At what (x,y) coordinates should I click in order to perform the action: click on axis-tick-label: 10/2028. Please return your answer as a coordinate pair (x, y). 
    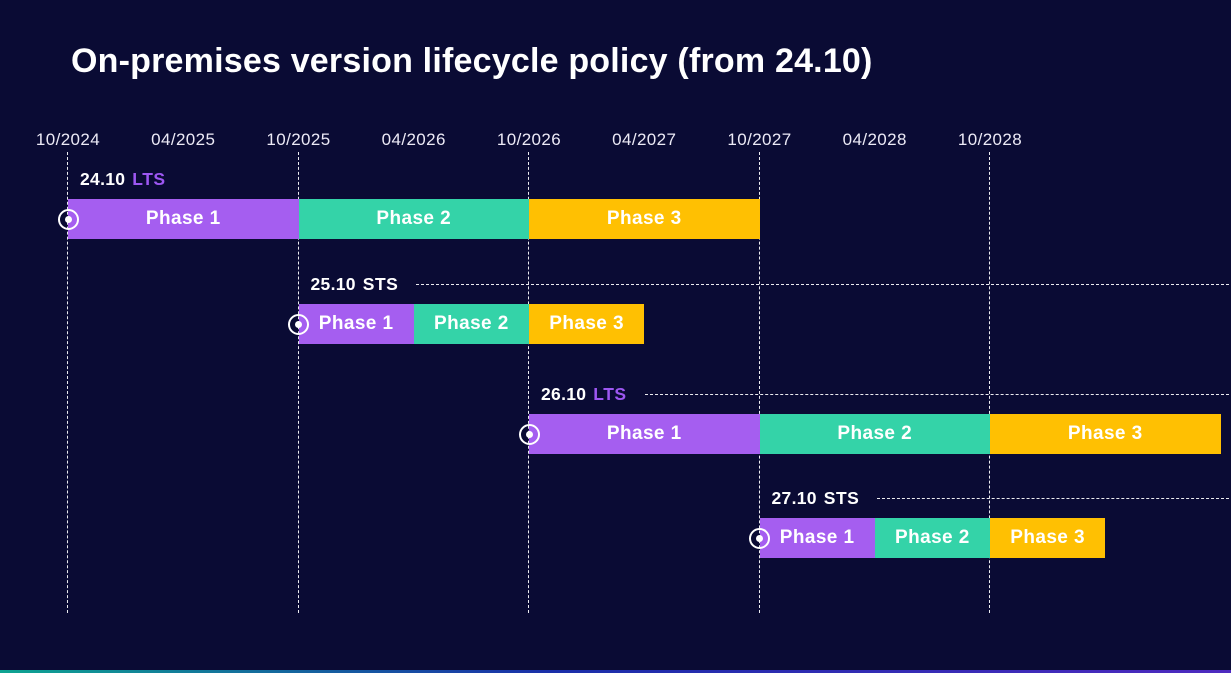
    Looking at the image, I should click on (990, 139).